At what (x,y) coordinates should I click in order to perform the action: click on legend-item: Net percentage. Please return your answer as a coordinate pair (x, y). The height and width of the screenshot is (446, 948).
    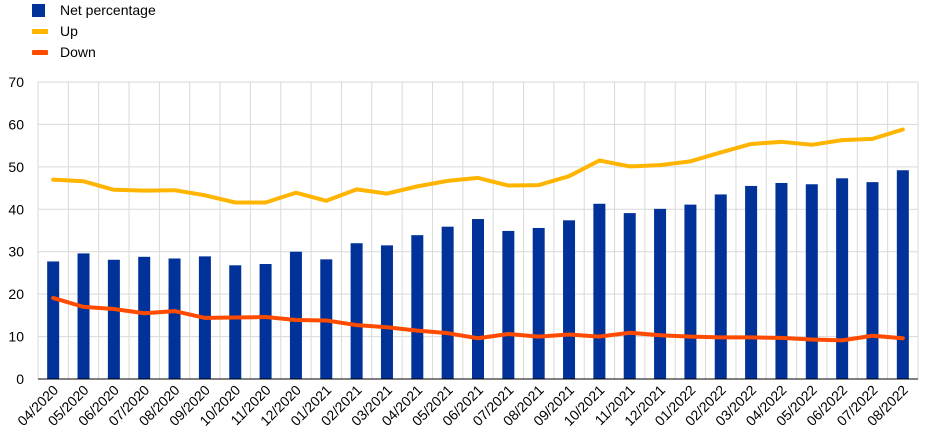
    Looking at the image, I should click on (94, 10).